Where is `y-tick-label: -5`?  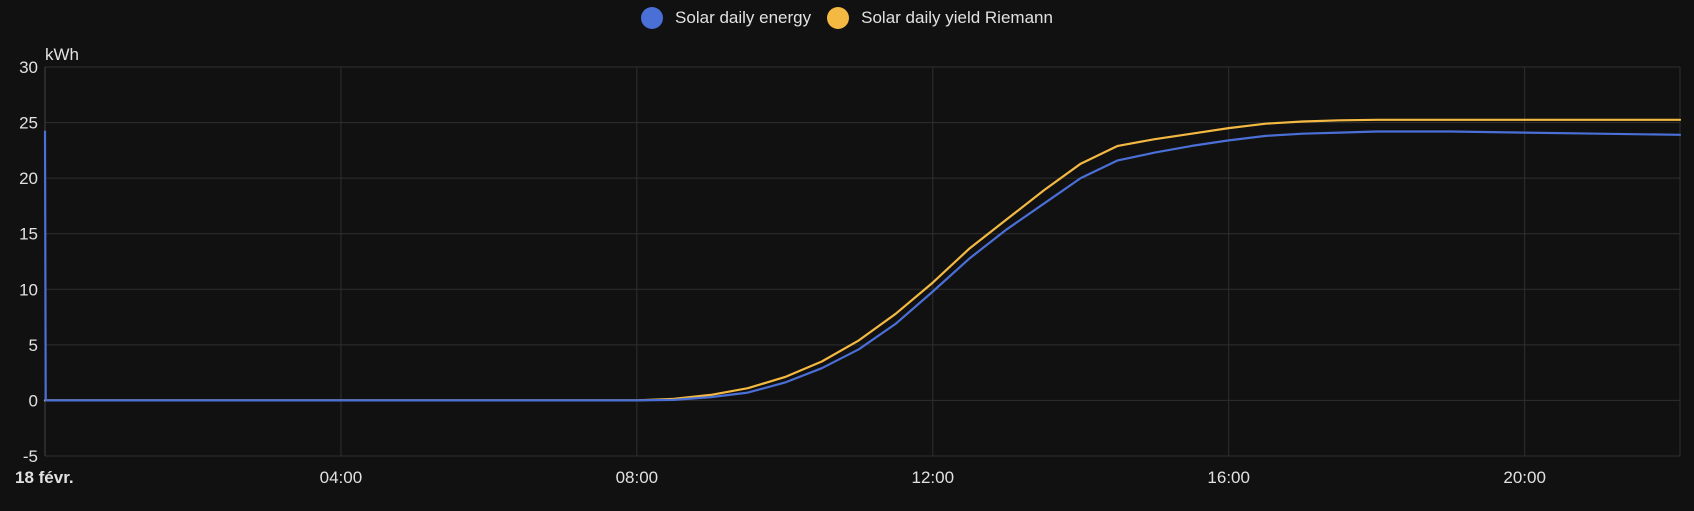
y-tick-label: -5 is located at coordinates (30, 456).